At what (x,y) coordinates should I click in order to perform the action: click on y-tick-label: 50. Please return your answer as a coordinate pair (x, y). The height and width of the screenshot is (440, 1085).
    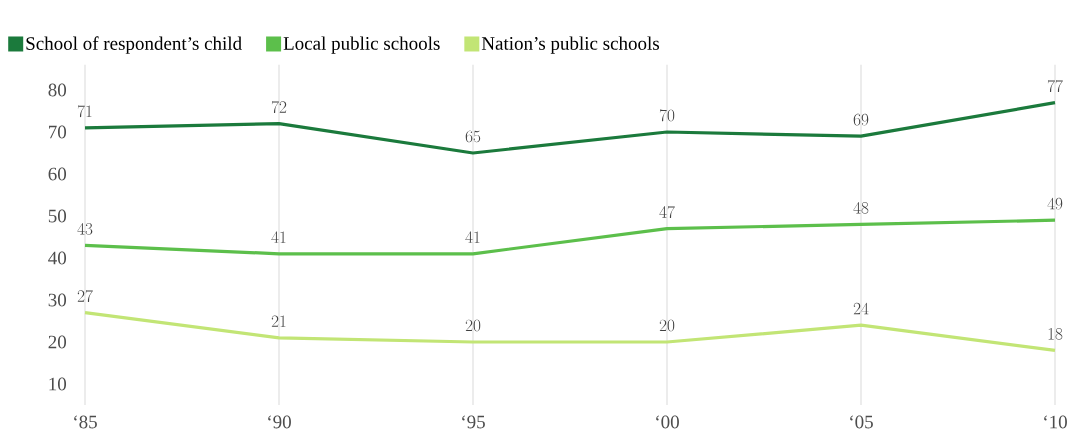
    Looking at the image, I should click on (57, 216).